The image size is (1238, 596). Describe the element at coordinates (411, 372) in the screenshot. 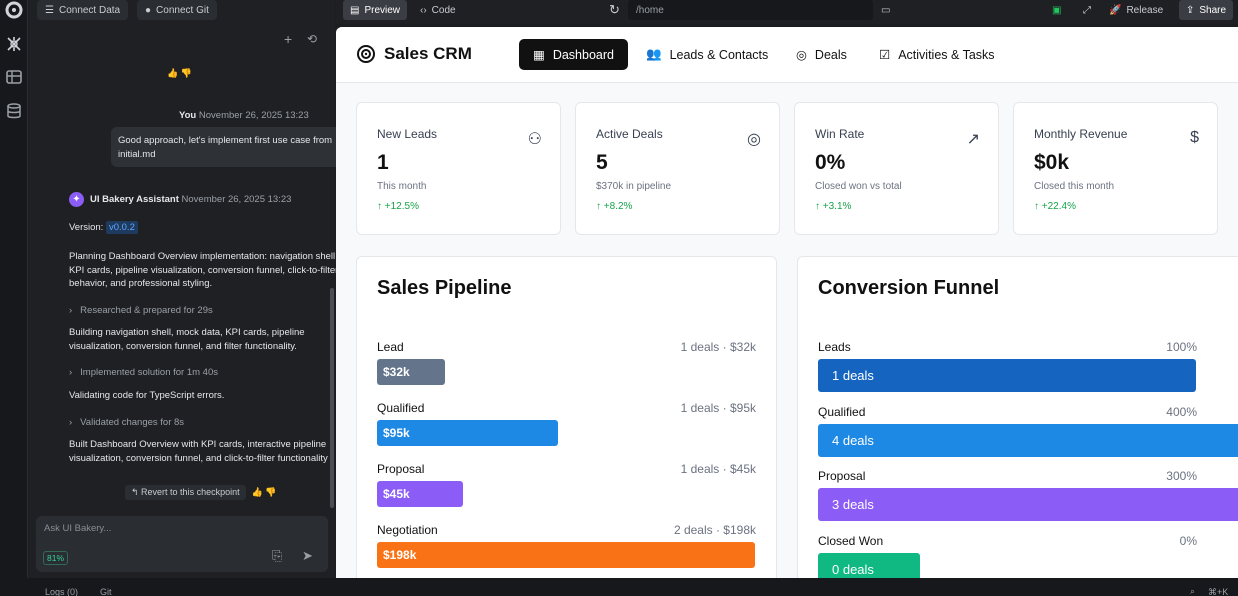

I see `pipeline-bar: $32k` at that location.